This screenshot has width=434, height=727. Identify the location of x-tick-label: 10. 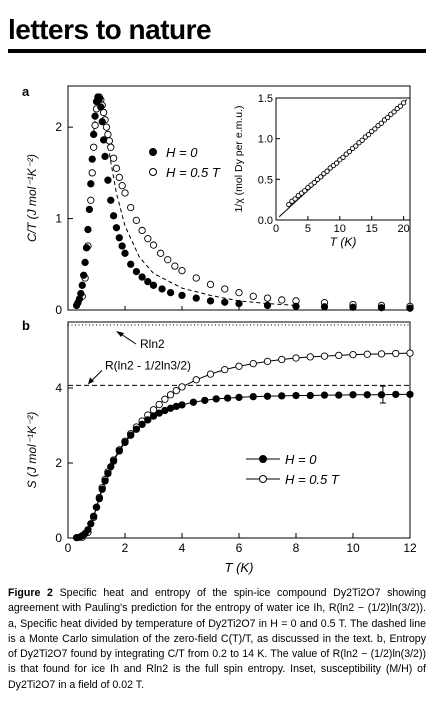
(353, 548).